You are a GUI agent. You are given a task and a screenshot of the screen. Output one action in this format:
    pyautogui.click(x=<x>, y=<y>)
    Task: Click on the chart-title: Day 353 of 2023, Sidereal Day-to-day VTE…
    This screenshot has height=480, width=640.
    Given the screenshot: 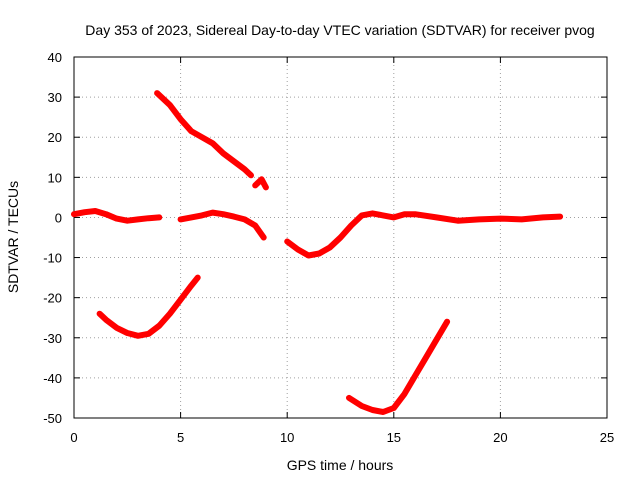 What is the action you would take?
    pyautogui.click(x=339, y=30)
    